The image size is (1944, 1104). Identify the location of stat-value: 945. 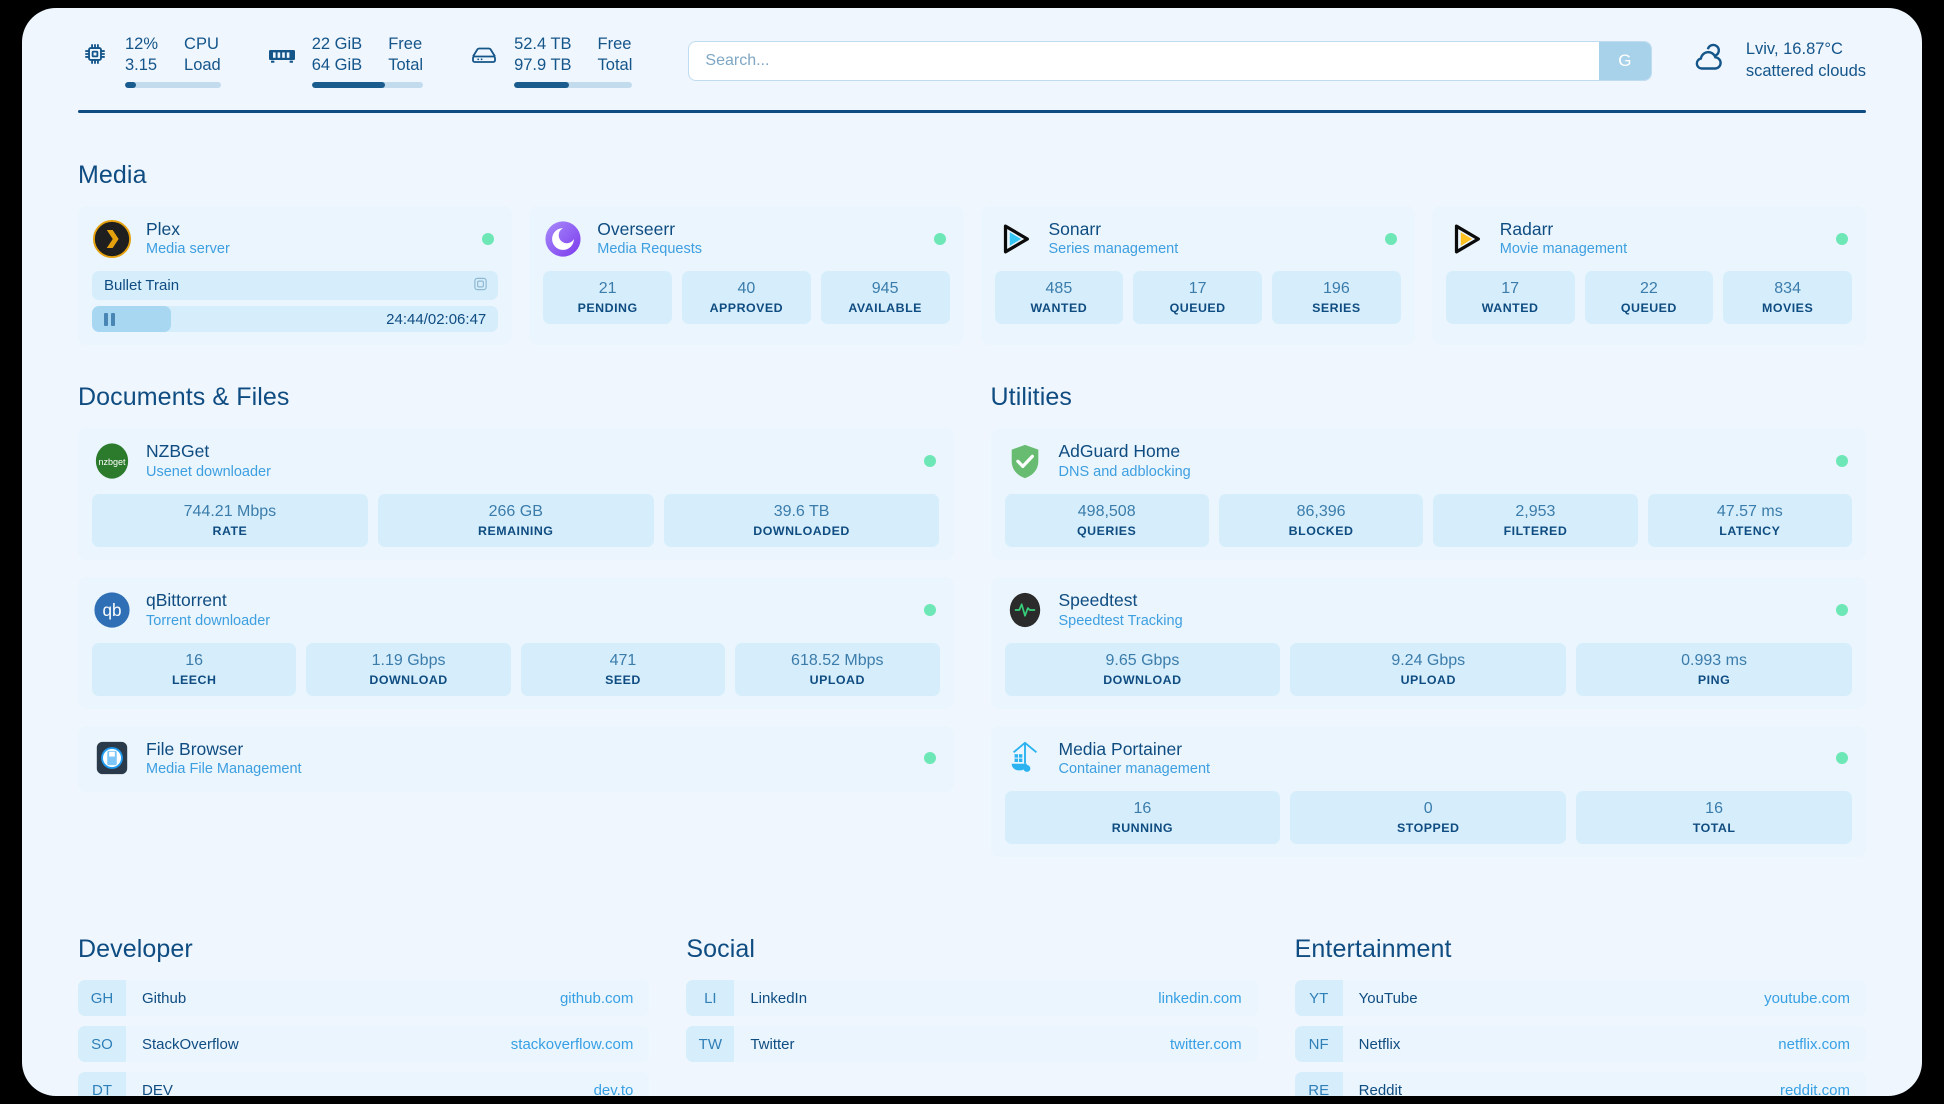
(885, 289).